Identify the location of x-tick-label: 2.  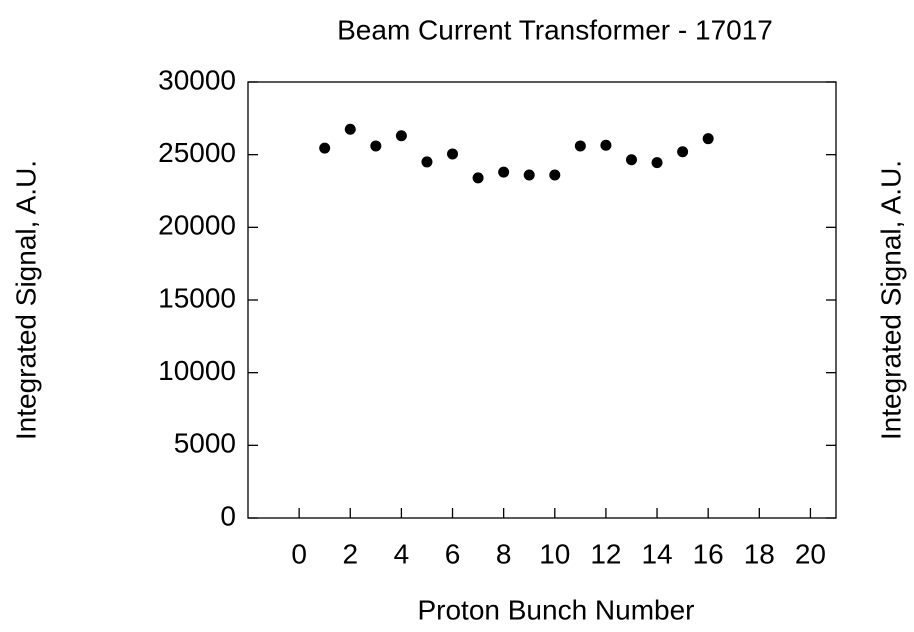
(350, 553).